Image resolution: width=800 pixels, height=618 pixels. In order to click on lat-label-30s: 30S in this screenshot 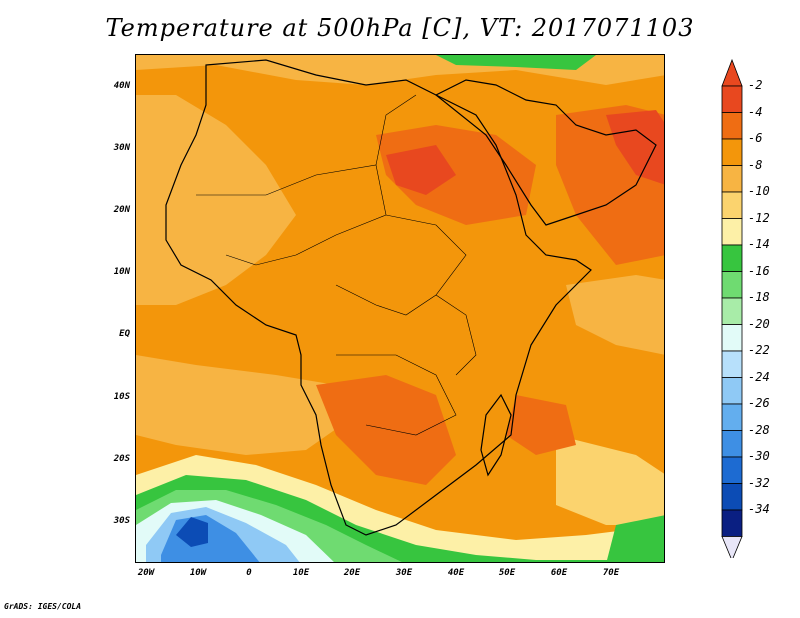, I will do `click(121, 521)`.